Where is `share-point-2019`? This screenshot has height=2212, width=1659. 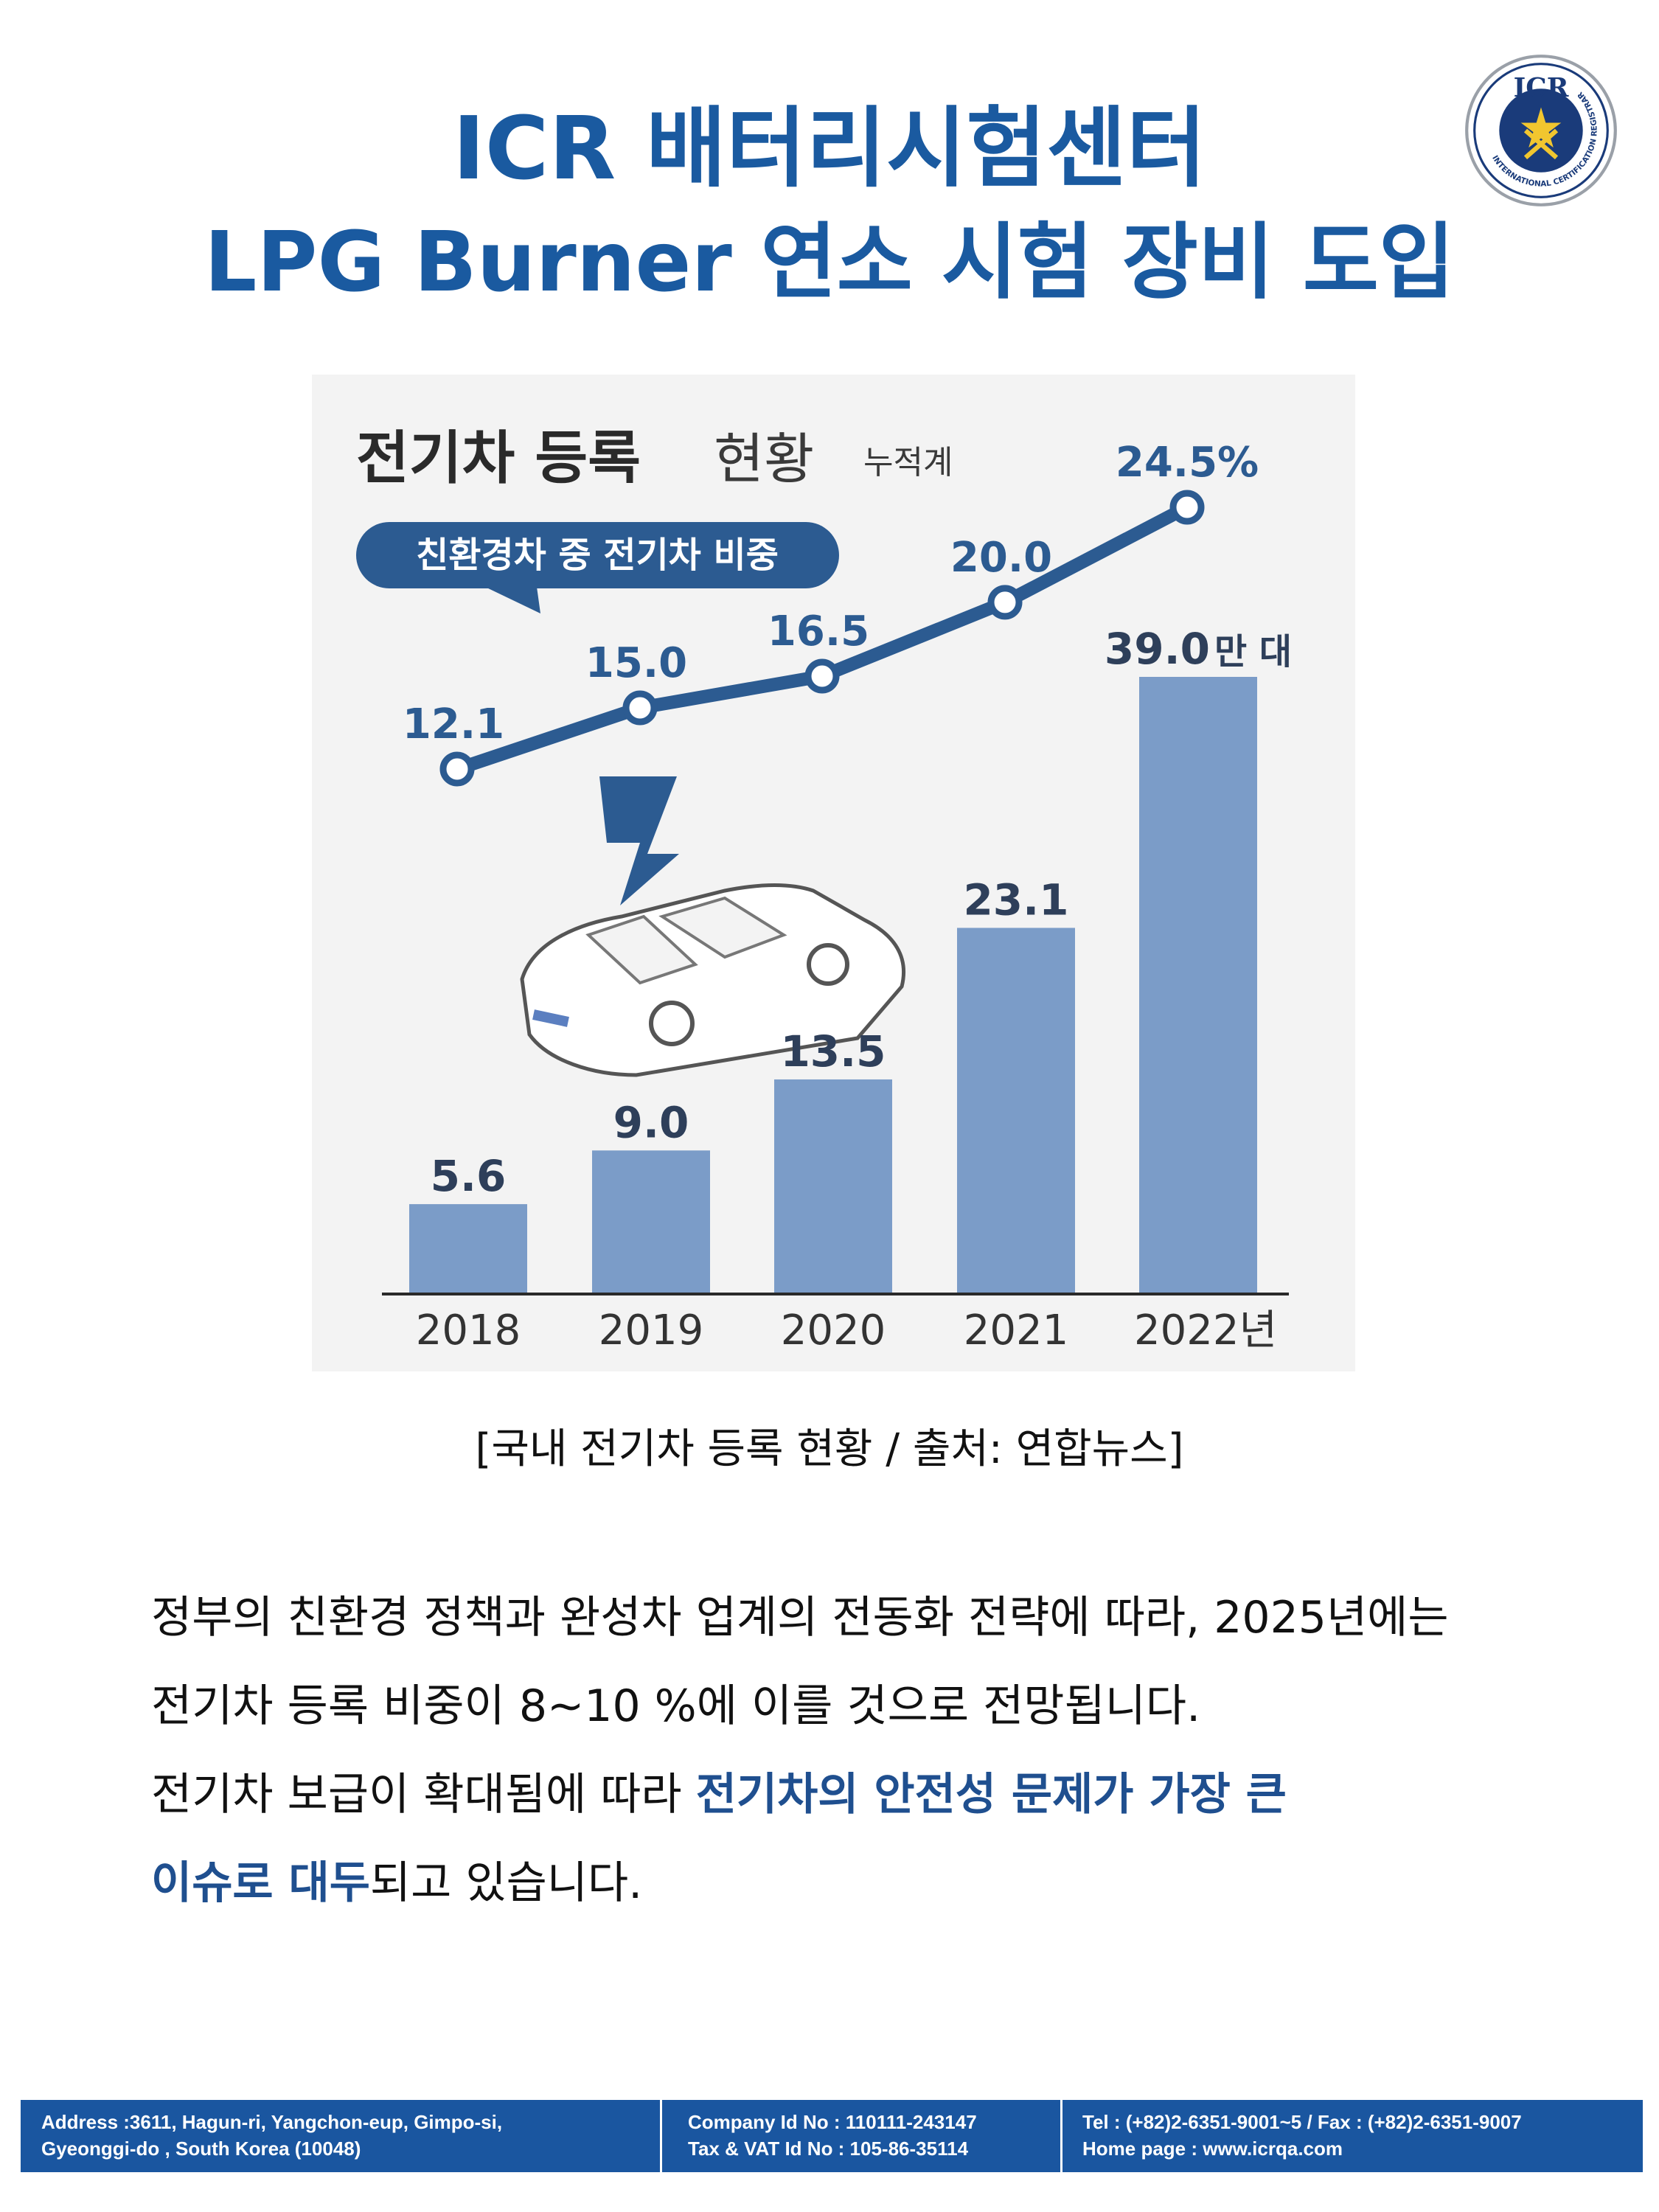 share-point-2019 is located at coordinates (640, 708).